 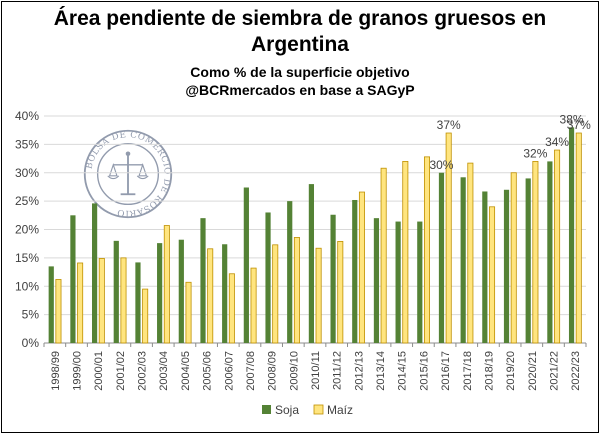 What do you see at coordinates (489, 371) in the screenshot?
I see `x-tick-label: 2018/19` at bounding box center [489, 371].